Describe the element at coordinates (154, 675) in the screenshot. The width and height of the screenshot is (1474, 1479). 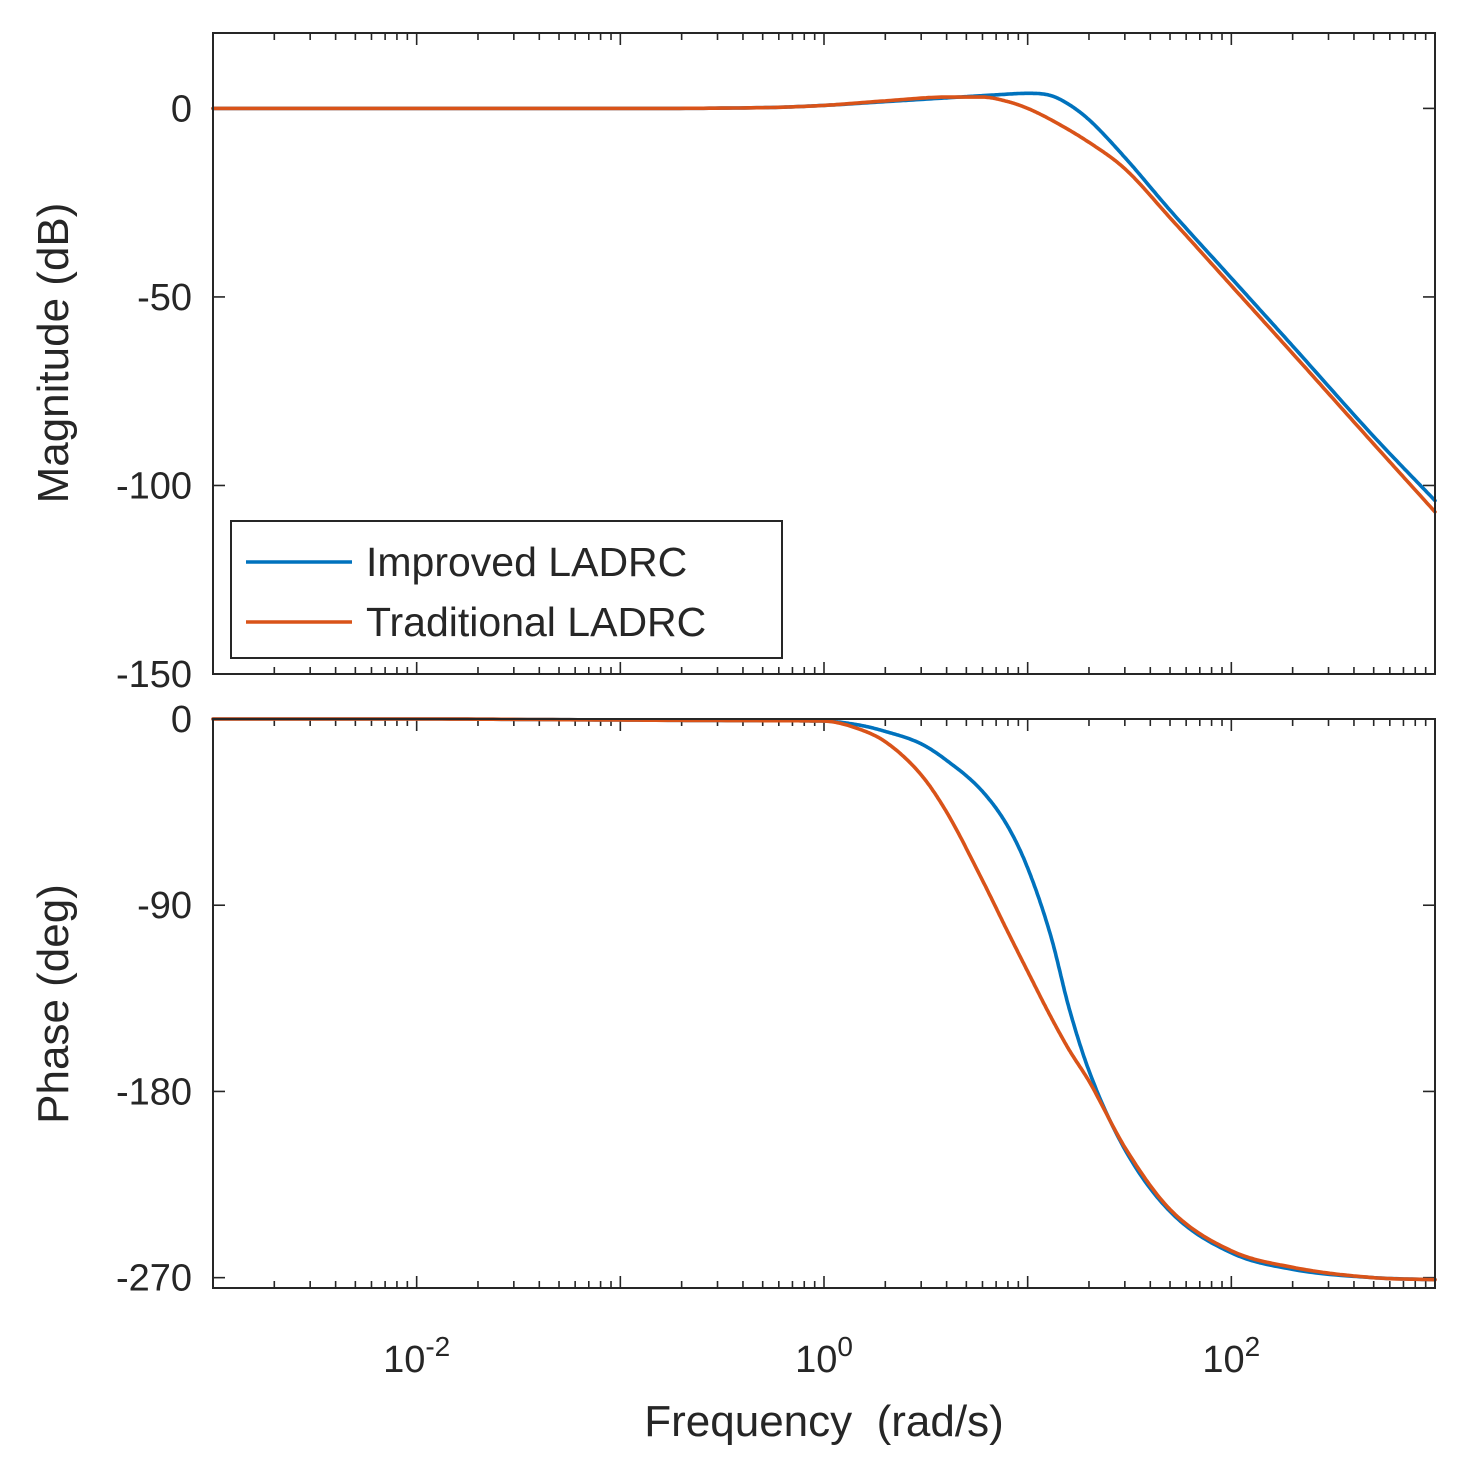
I see `magnitude-ytick-label: -150` at that location.